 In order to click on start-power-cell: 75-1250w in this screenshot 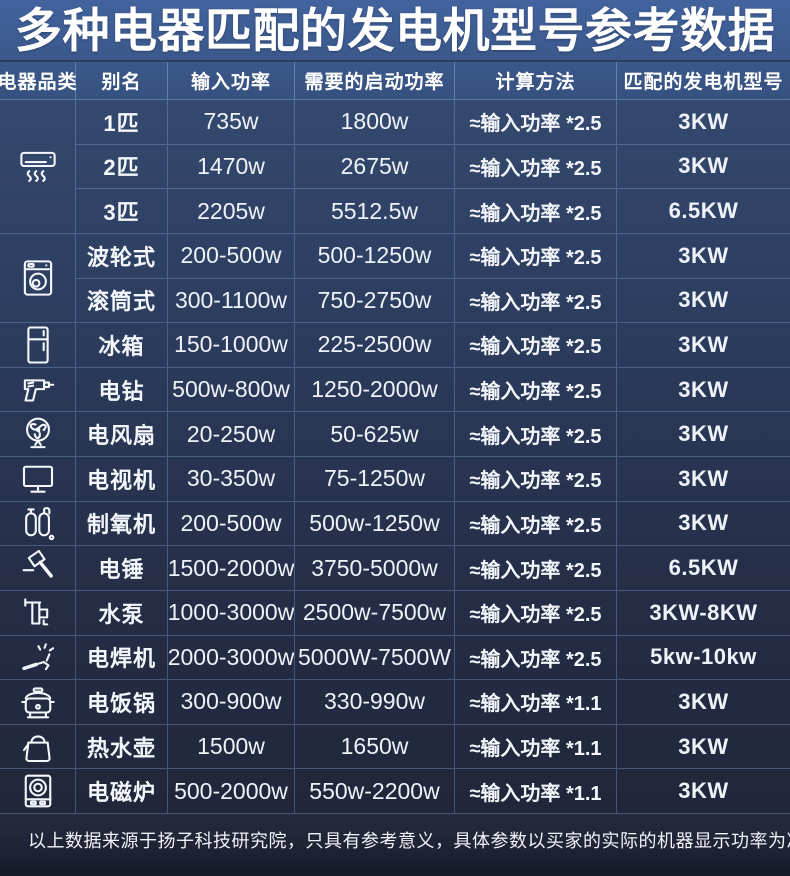, I will do `click(375, 479)`.